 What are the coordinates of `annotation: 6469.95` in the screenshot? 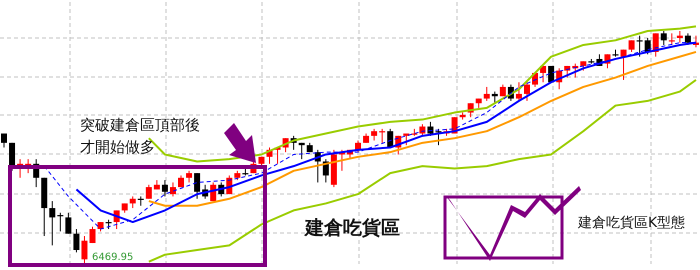 It's located at (113, 257).